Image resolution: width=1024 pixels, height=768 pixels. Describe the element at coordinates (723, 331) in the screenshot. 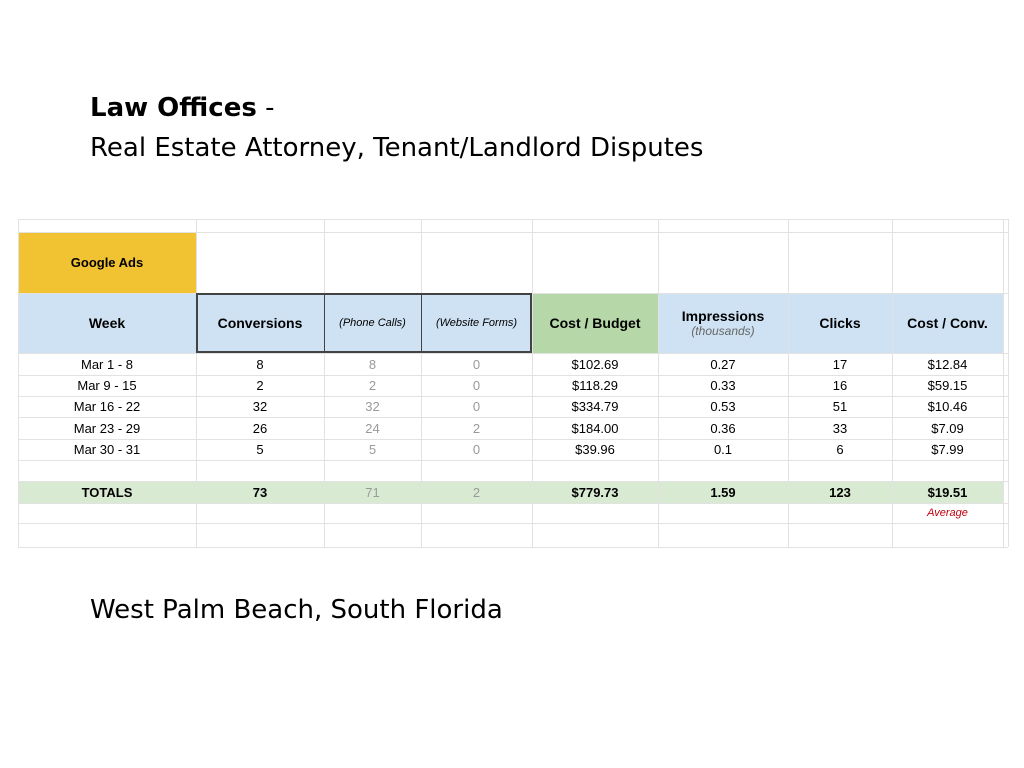

I see `header-impressions-unit: (thousands)` at that location.